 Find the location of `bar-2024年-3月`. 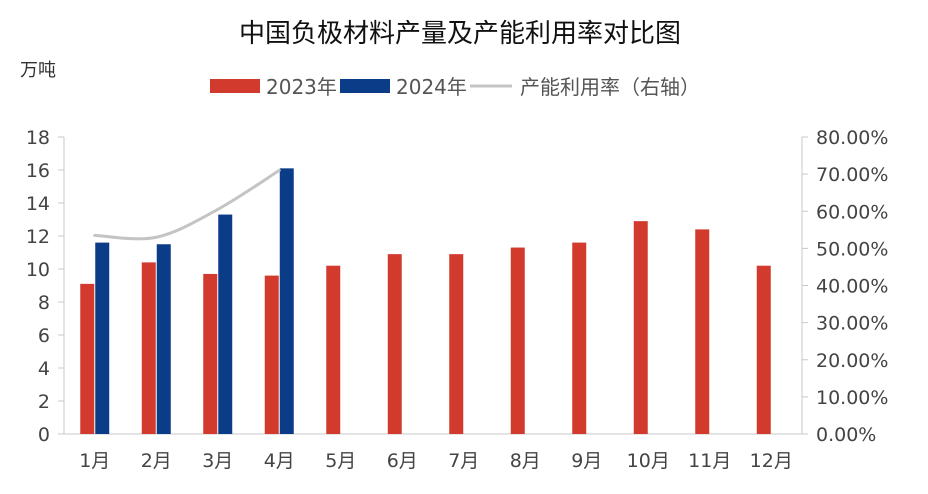

bar-2024年-3月 is located at coordinates (225, 324).